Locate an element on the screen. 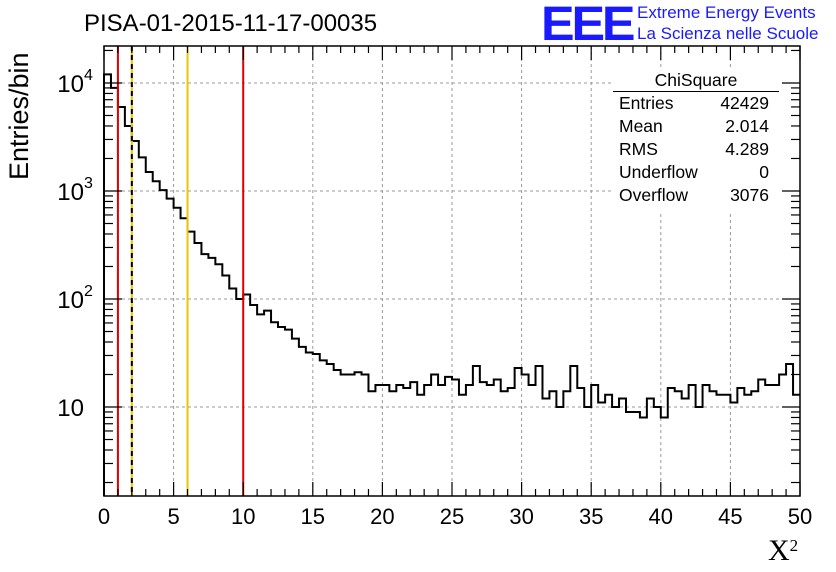  stats-row: Overflow 3076 is located at coordinates (695, 195).